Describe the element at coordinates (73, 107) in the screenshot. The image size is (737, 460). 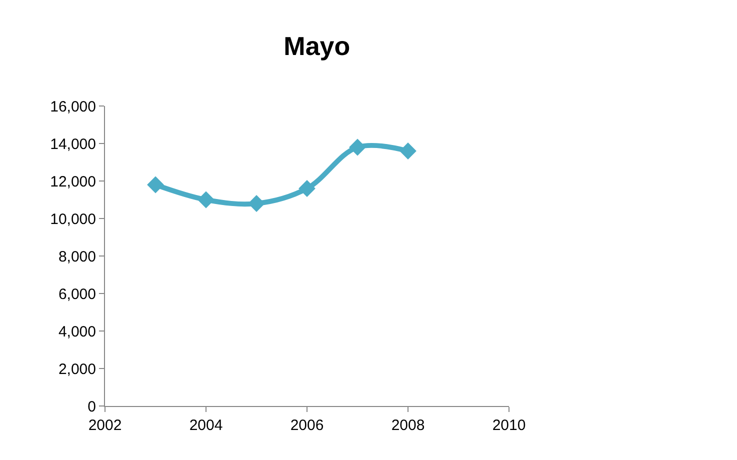
I see `y-tick-label: 16,000` at that location.